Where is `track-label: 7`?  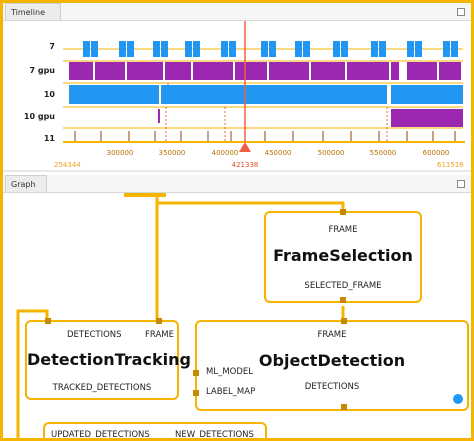 track-label: 7 is located at coordinates (52, 46).